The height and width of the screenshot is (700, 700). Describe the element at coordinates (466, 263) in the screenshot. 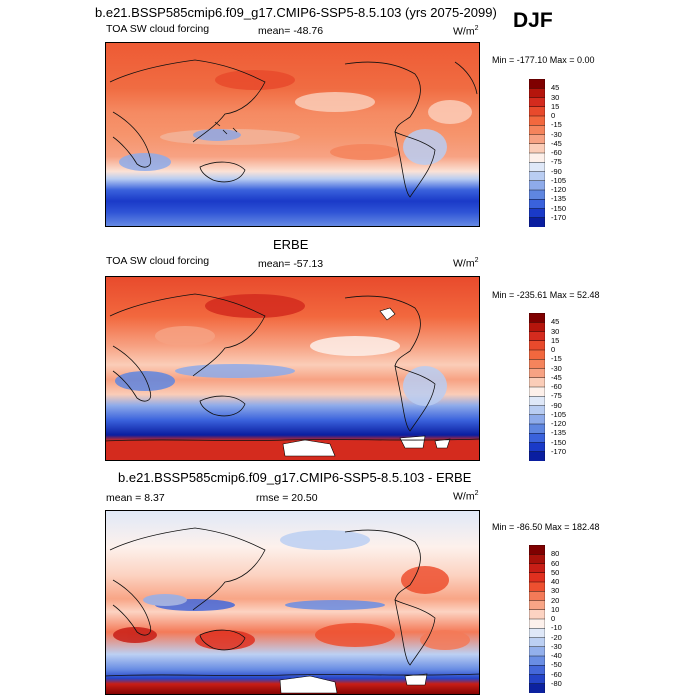

I see `panel-2-units: W/m2` at that location.